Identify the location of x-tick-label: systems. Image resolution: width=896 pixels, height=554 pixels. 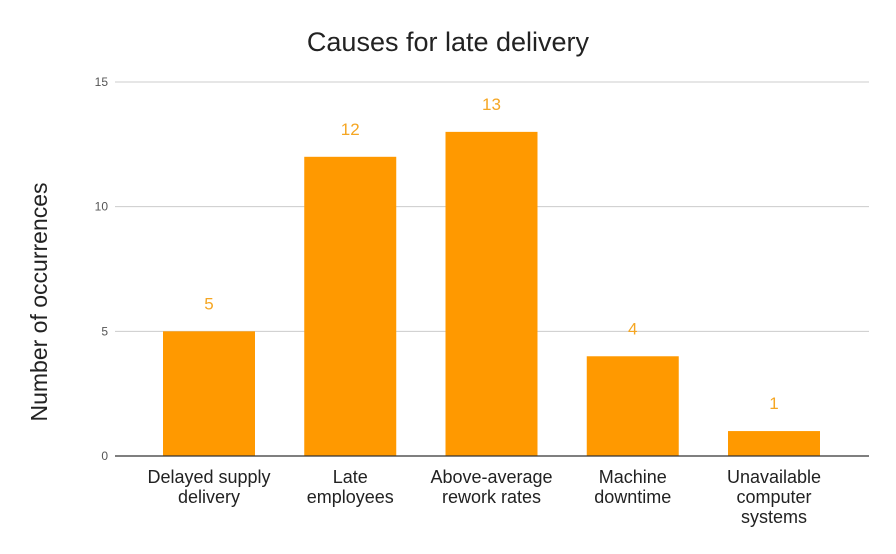
(774, 517).